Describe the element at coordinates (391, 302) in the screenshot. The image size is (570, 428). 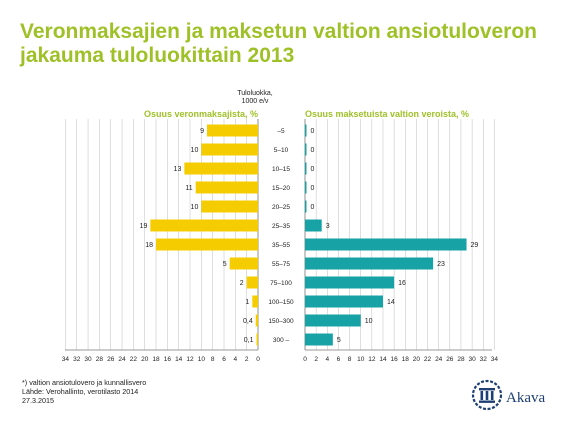
I see `right-bar-value-label: 14` at that location.